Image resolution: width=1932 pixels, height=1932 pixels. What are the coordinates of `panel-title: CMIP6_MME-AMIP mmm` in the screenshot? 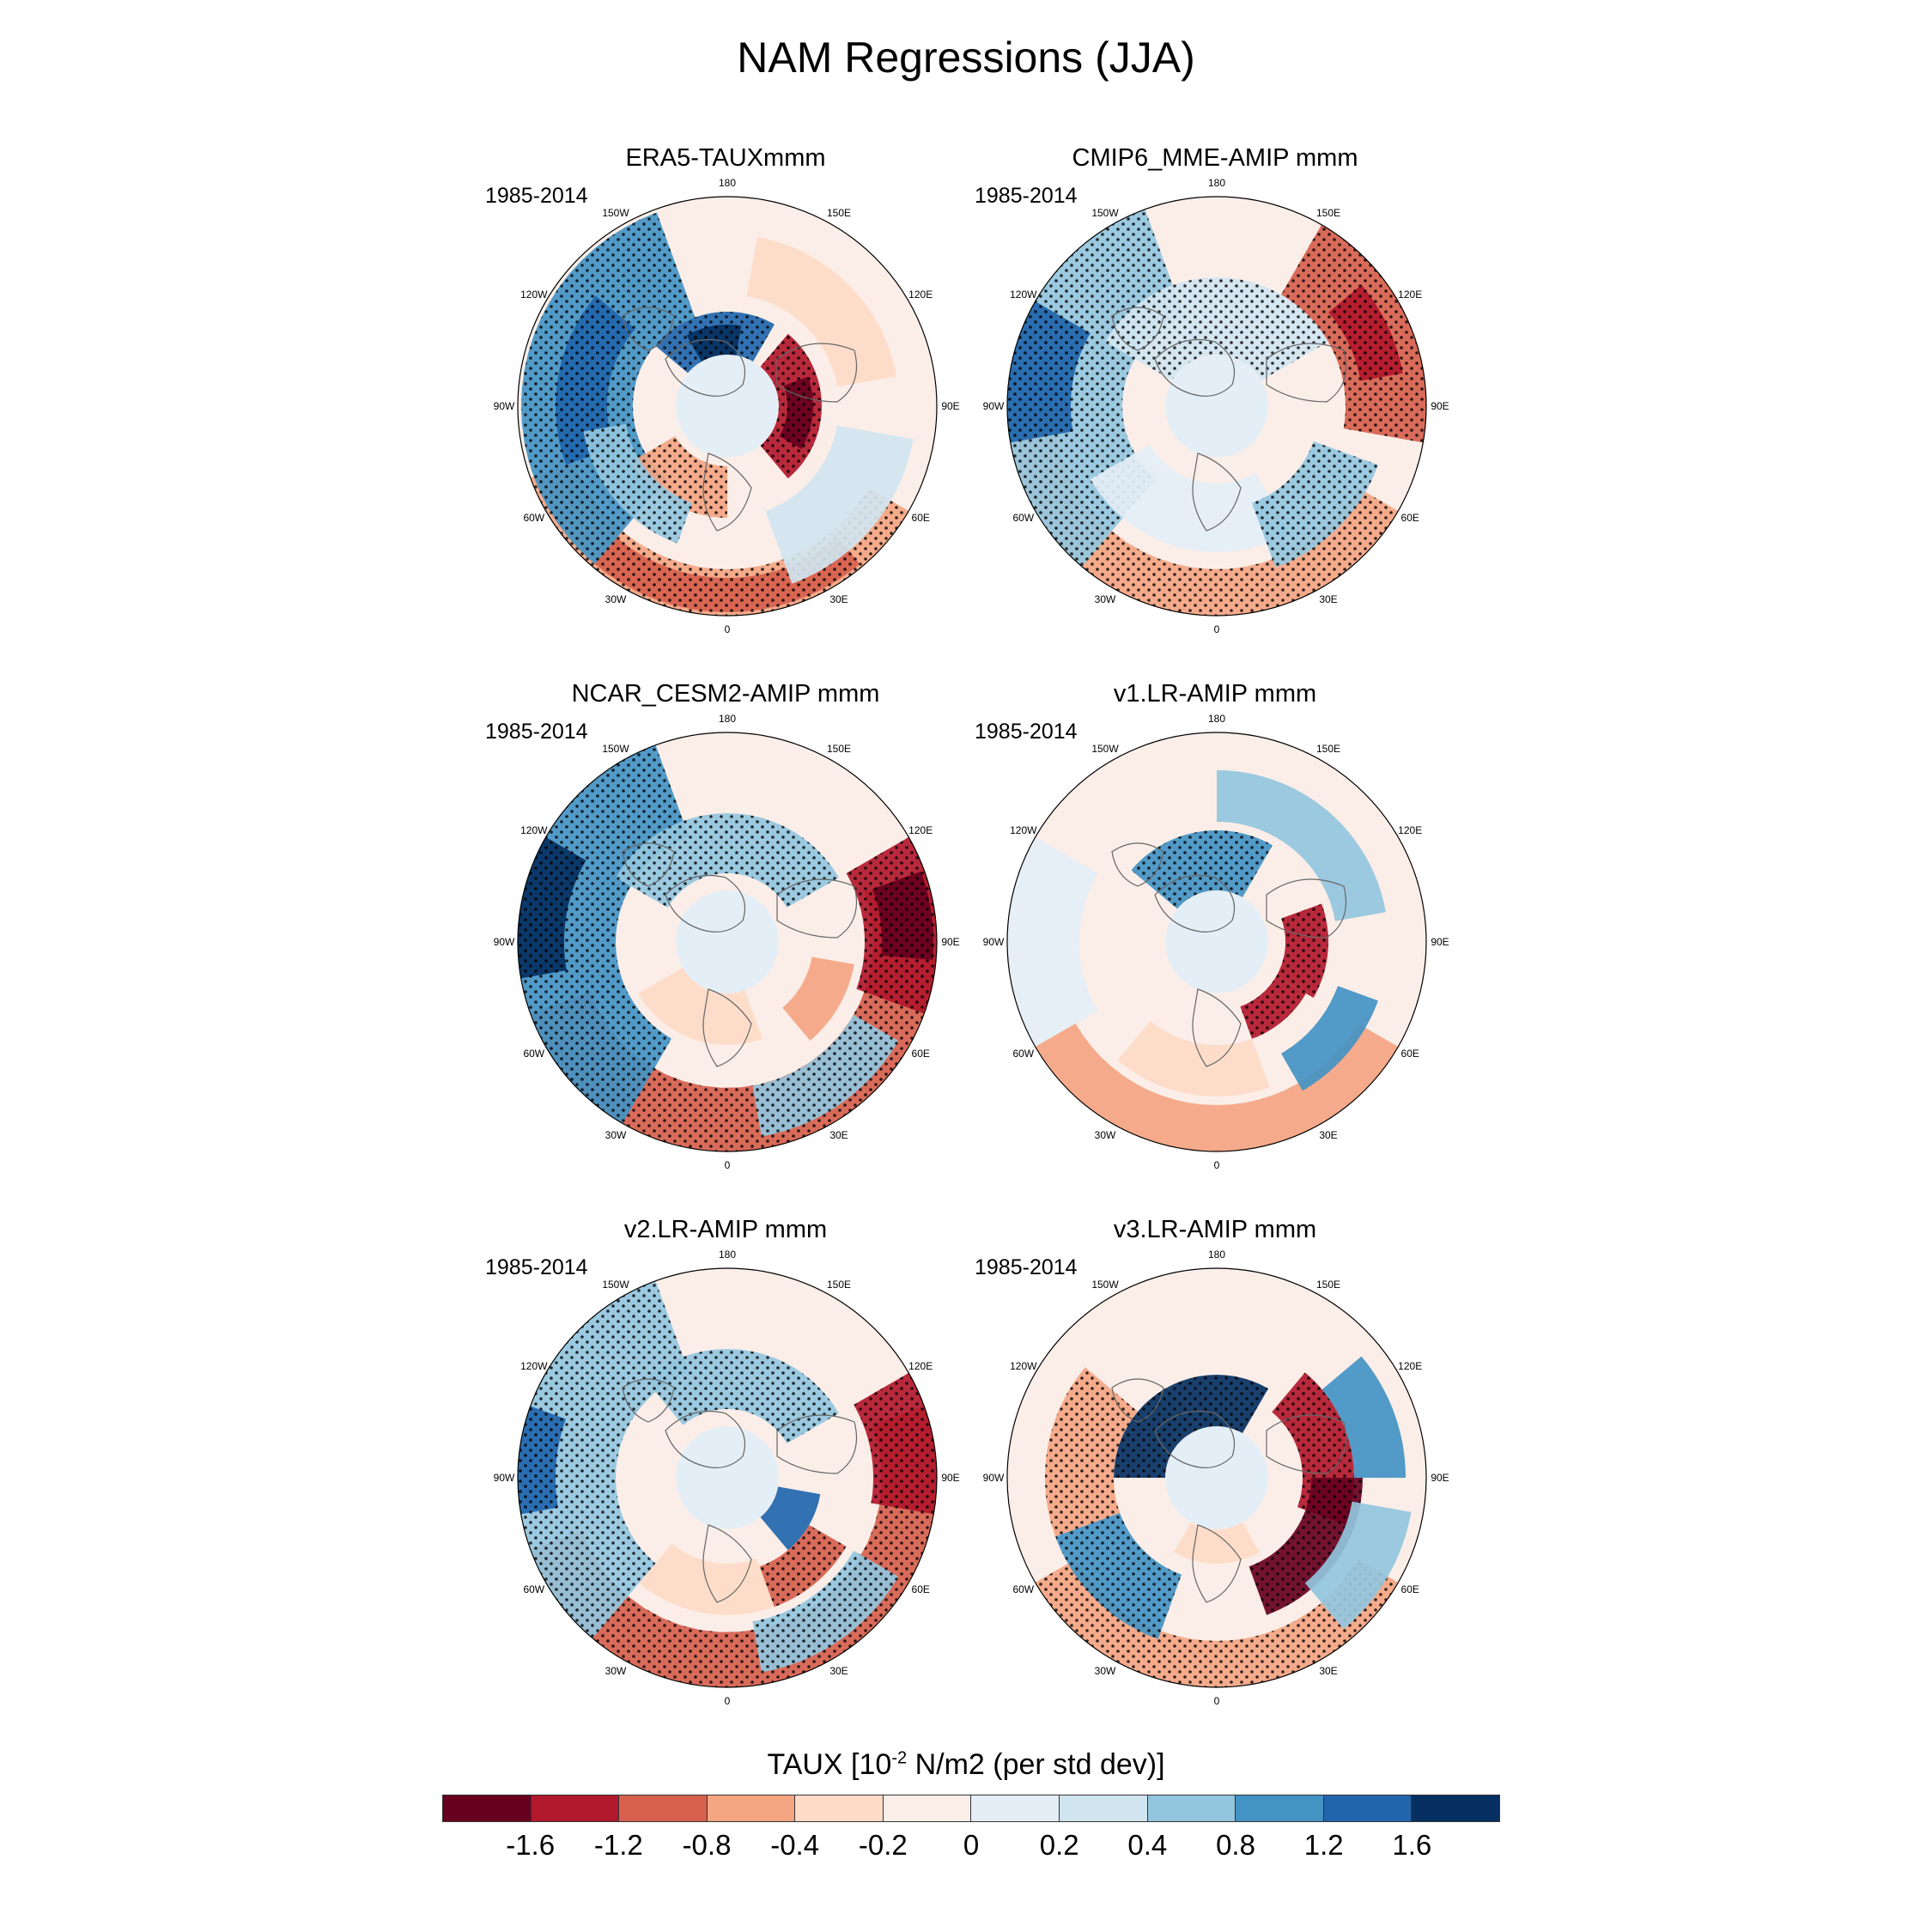 It's located at (1215, 158).